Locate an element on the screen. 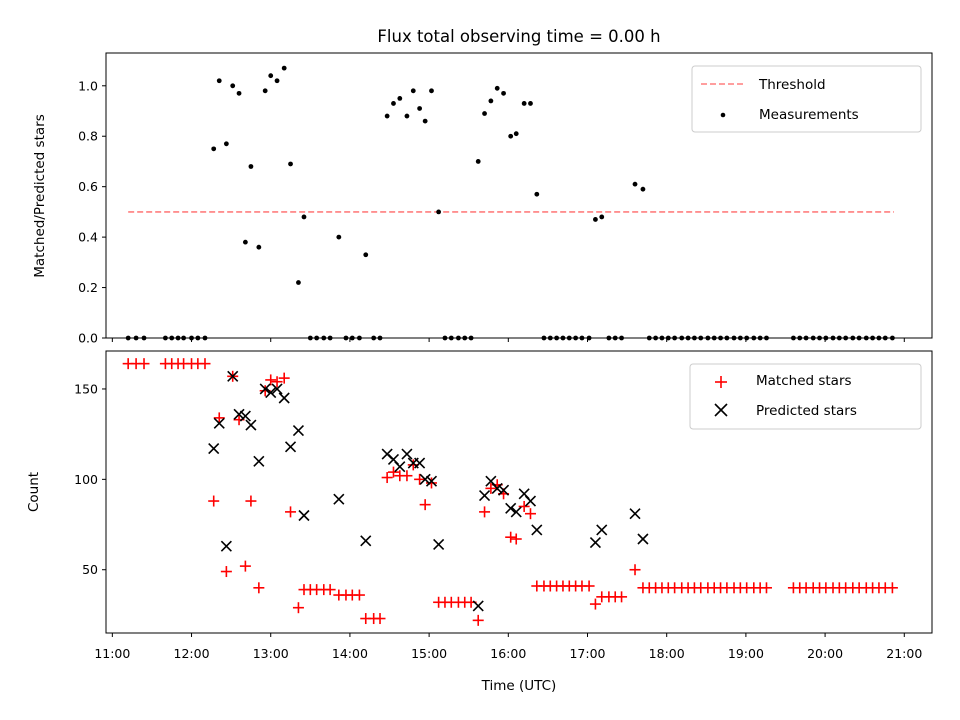 This screenshot has width=960, height=720. bottom-y-tick-label: 150 is located at coordinates (86, 388).